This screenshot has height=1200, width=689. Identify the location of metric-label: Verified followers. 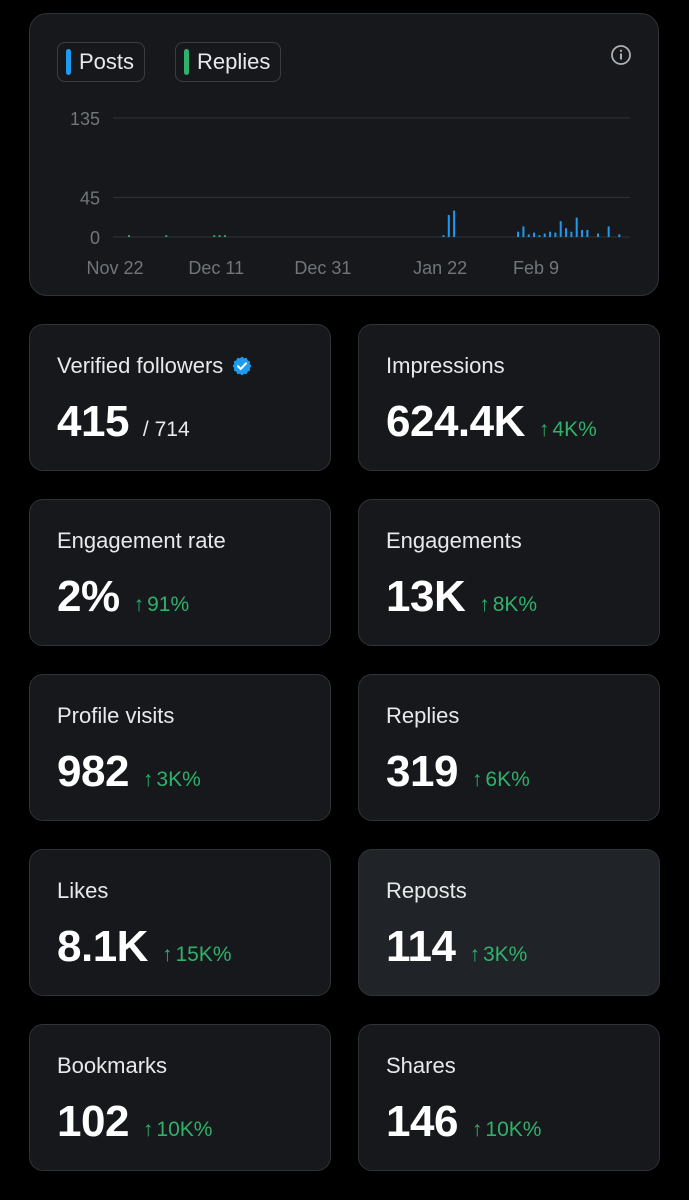
(140, 365).